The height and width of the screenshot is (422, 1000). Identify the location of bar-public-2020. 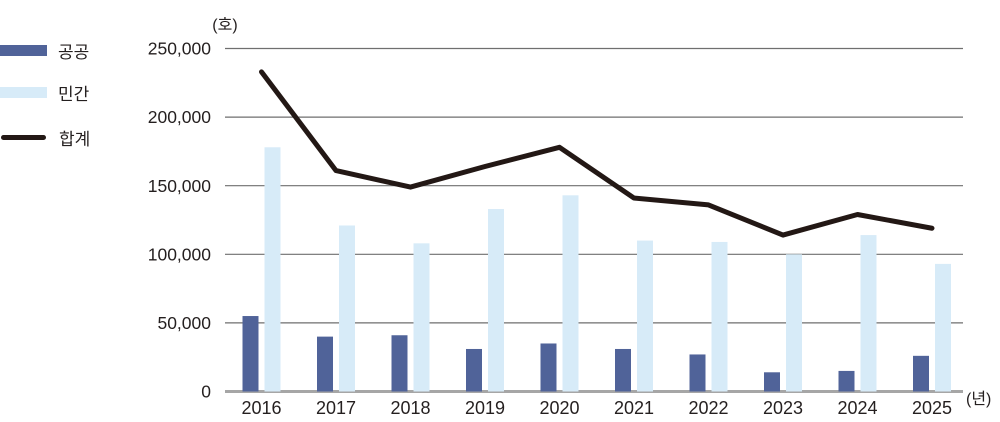
(548, 367).